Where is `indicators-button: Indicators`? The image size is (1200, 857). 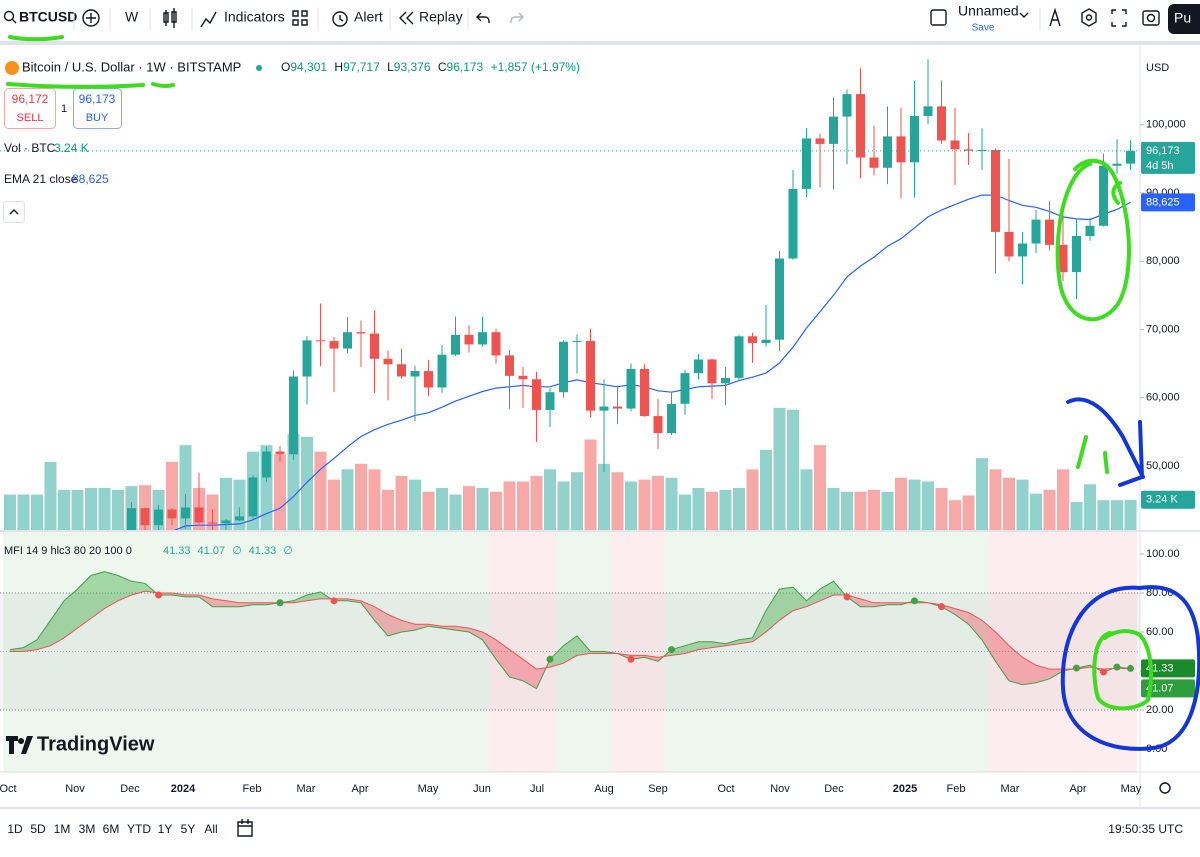
indicators-button: Indicators is located at coordinates (254, 17).